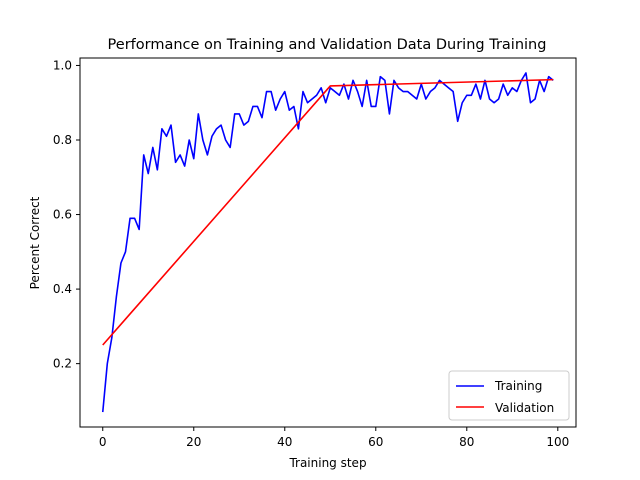  I want to click on x-tick-label: 80, so click(466, 442).